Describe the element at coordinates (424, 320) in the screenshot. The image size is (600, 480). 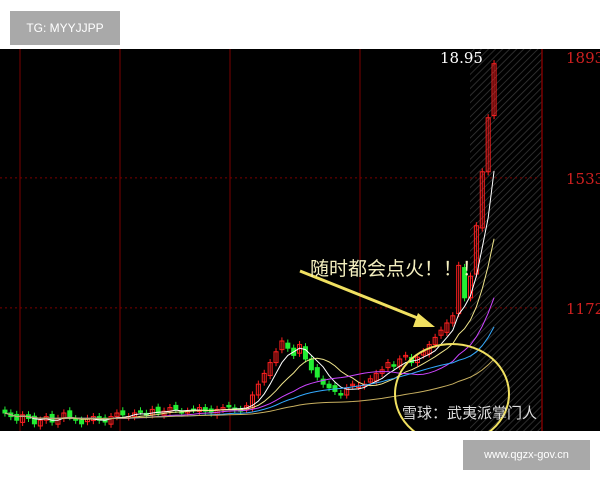
I see `annotation-arrow-head` at that location.